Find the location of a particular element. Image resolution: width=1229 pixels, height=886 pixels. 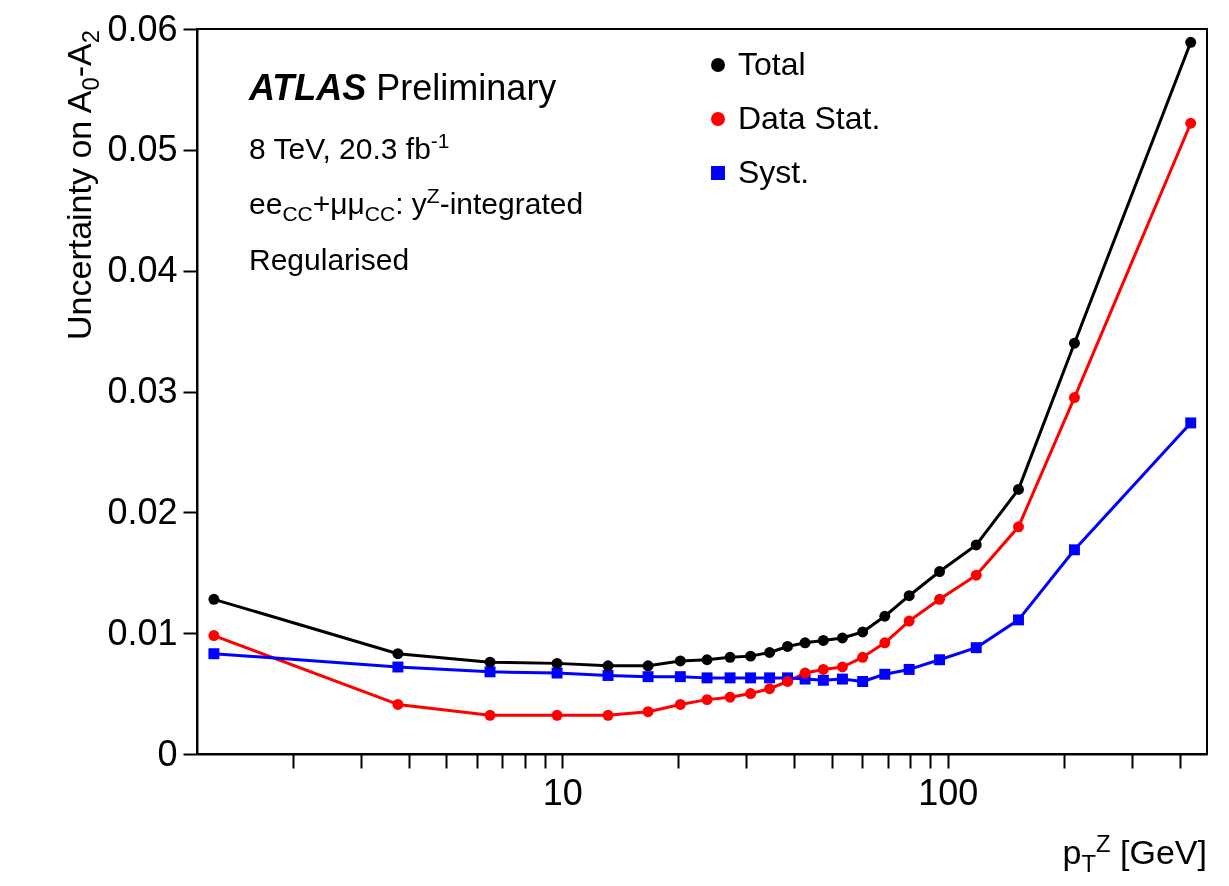

y-tick-label: 0.02 is located at coordinates (142, 511).